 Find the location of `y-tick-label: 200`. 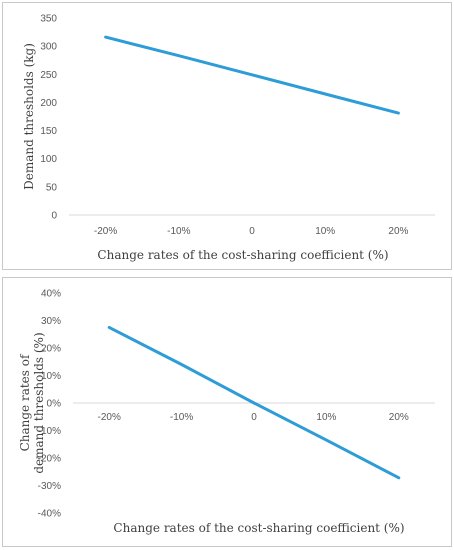

y-tick-label: 200 is located at coordinates (48, 103).